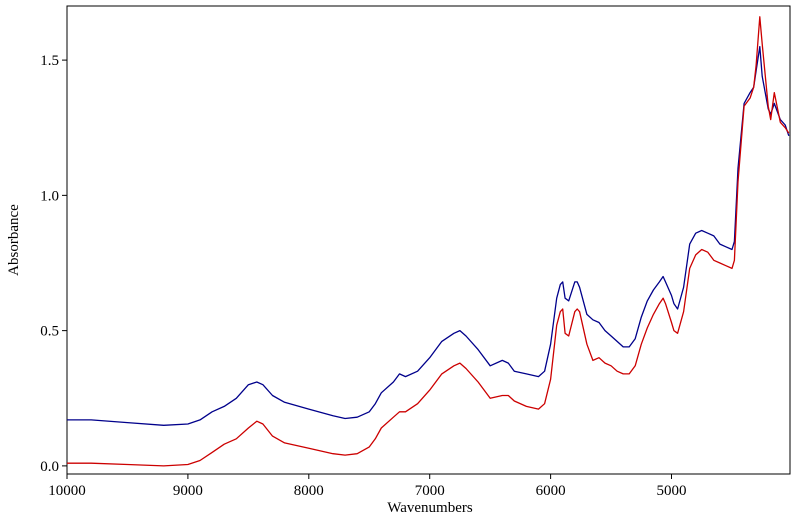 The width and height of the screenshot is (795, 522). I want to click on x-axis-ticks: 10000 9000 8000 7000 6000 5000, so click(367, 486).